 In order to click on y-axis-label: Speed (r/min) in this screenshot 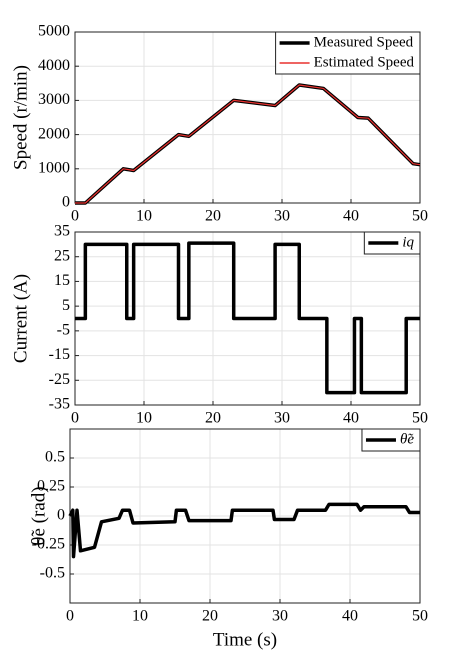, I will do `click(20, 117)`.